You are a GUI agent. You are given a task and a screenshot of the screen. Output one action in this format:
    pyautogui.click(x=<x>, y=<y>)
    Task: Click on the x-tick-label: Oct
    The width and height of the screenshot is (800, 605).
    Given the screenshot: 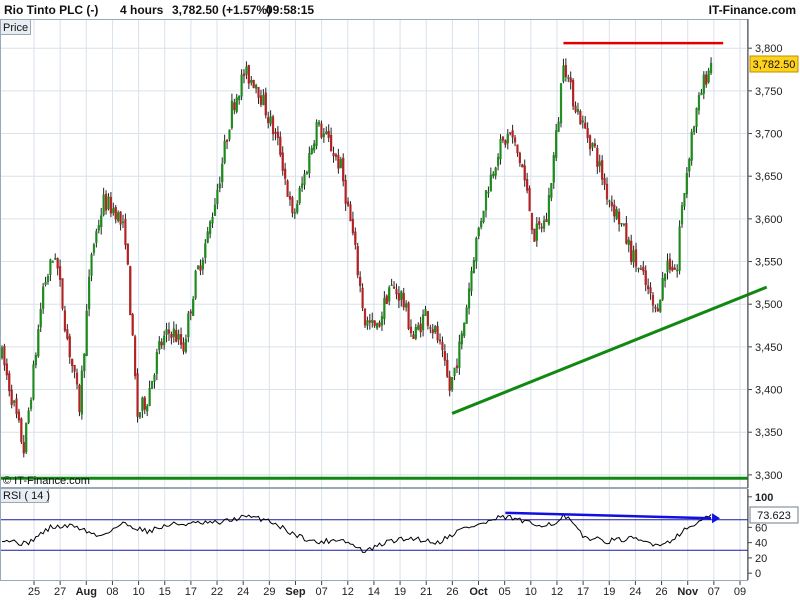 What is the action you would take?
    pyautogui.click(x=478, y=592)
    